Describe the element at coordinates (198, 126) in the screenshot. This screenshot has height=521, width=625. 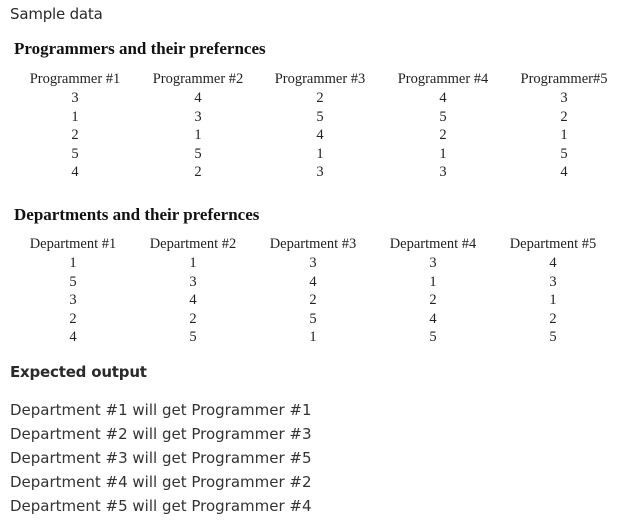
I see `programmer-2-column: Programmer #2 4 3 1 5 2` at that location.